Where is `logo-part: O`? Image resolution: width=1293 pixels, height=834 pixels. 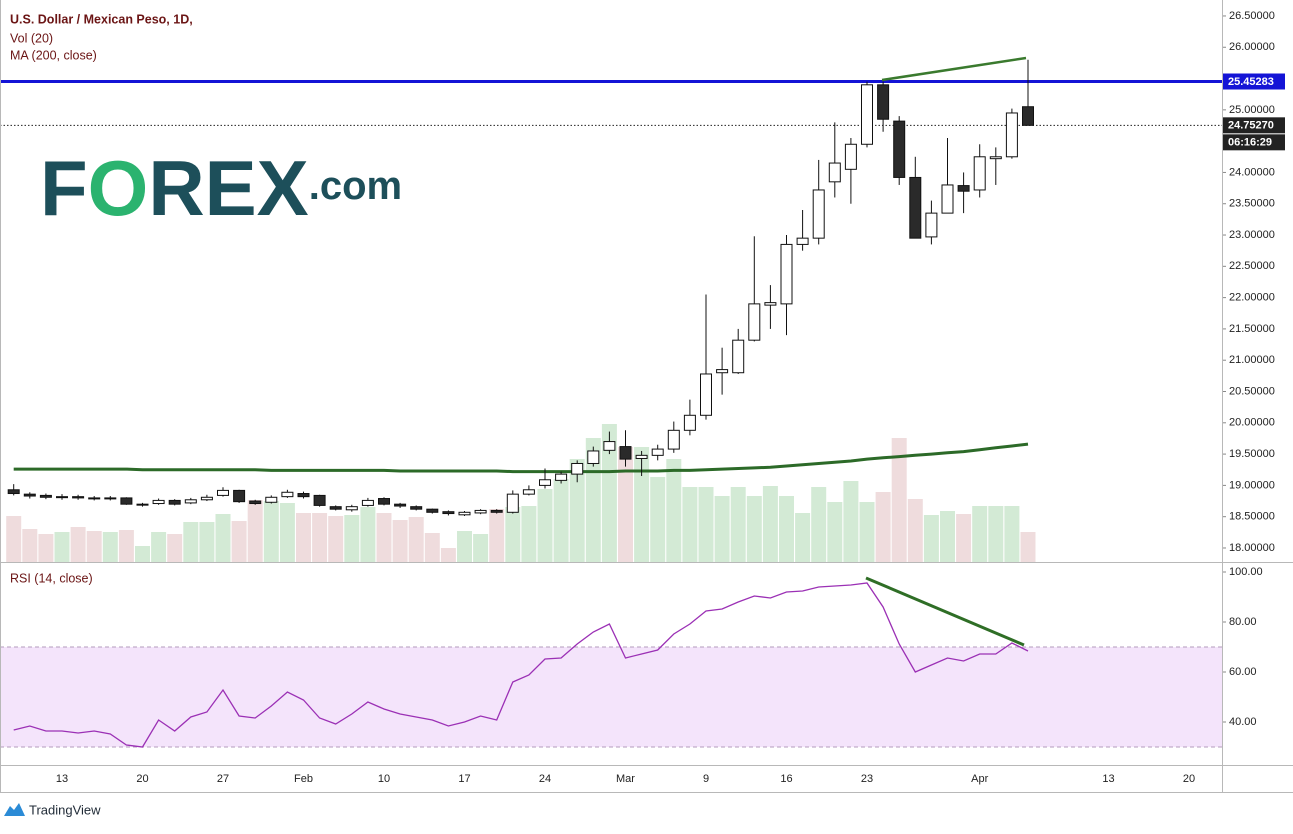 logo-part: O is located at coordinates (118, 188).